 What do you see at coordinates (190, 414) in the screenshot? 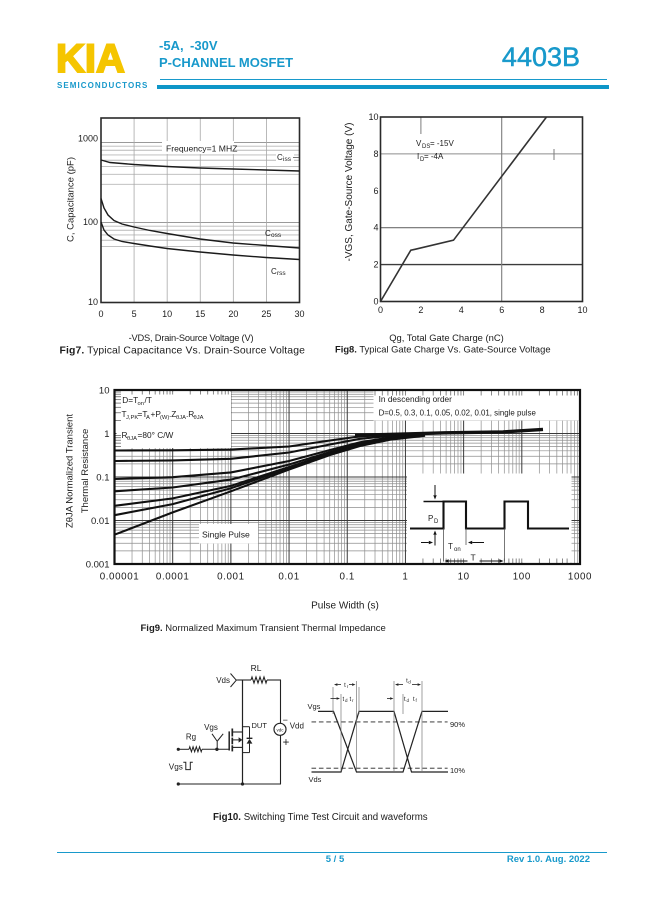
I see `svg-text: .R` at bounding box center [190, 414].